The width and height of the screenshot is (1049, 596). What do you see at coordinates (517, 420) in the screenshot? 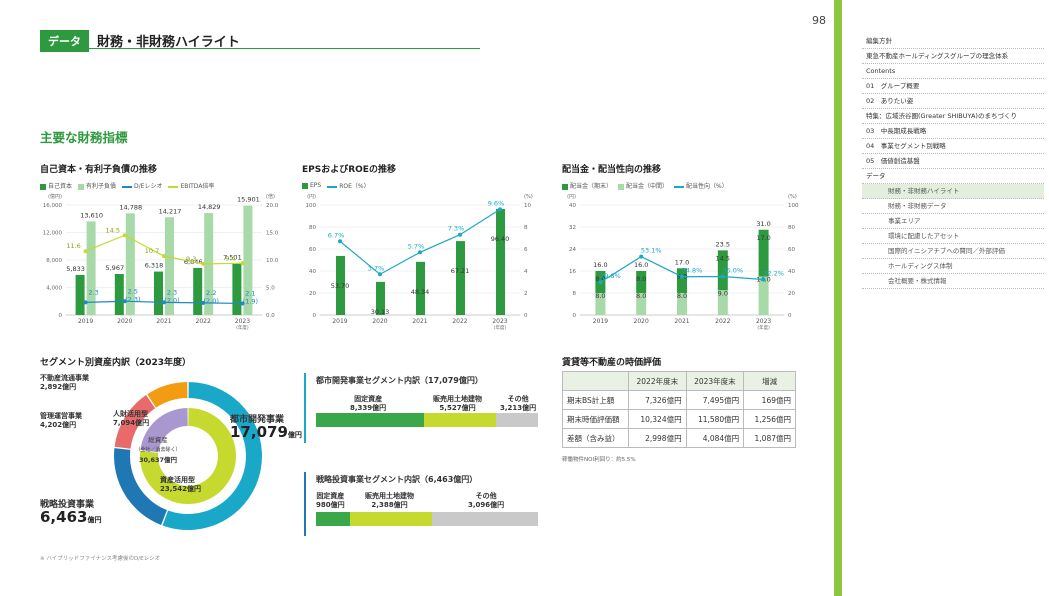
I see `urban-bar-other` at bounding box center [517, 420].